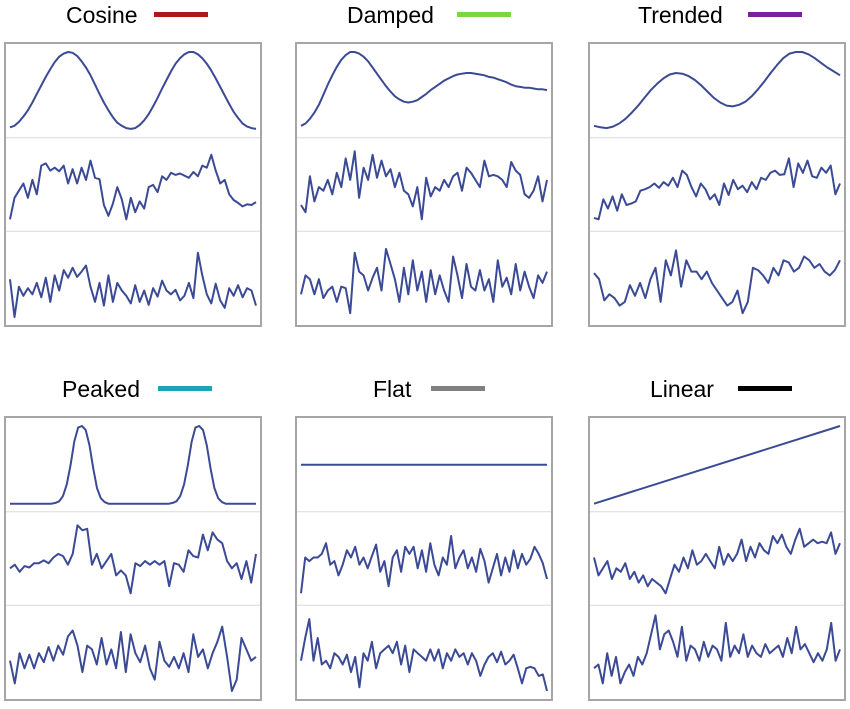 The height and width of the screenshot is (709, 850). What do you see at coordinates (719, 389) in the screenshot?
I see `panel-header: Linear` at bounding box center [719, 389].